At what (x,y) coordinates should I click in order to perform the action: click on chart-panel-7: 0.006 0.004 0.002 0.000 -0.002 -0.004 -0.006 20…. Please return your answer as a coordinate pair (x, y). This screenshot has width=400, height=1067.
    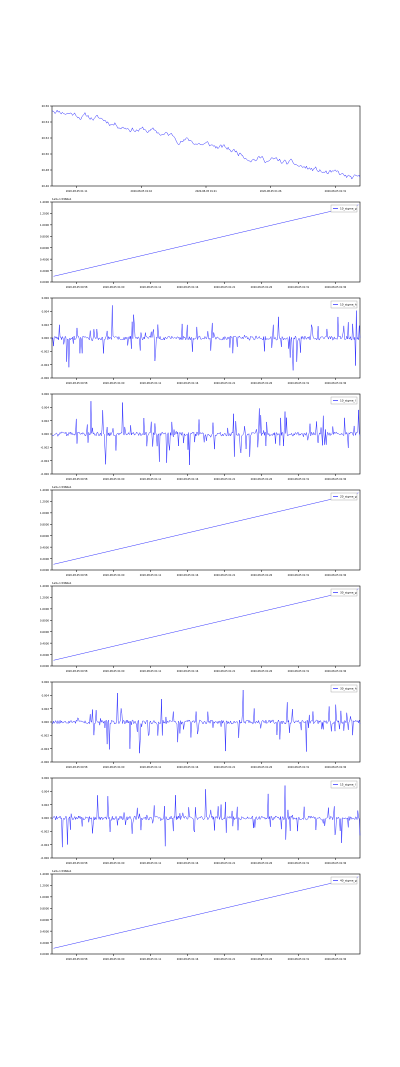
    Looking at the image, I should click on (201, 724).